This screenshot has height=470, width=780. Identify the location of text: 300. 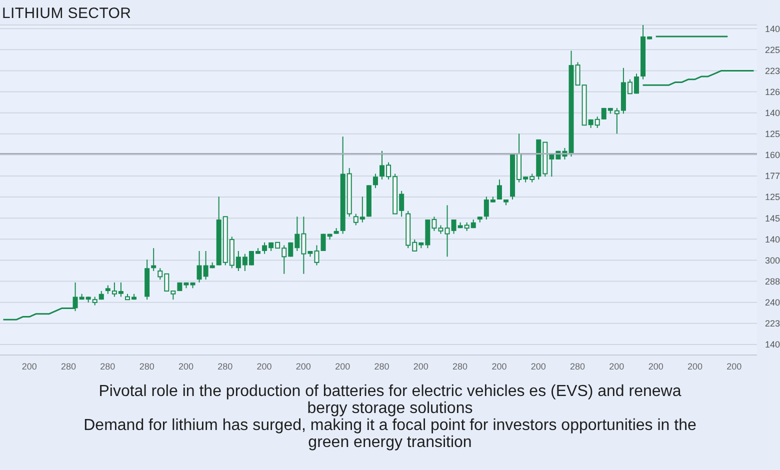
(772, 260).